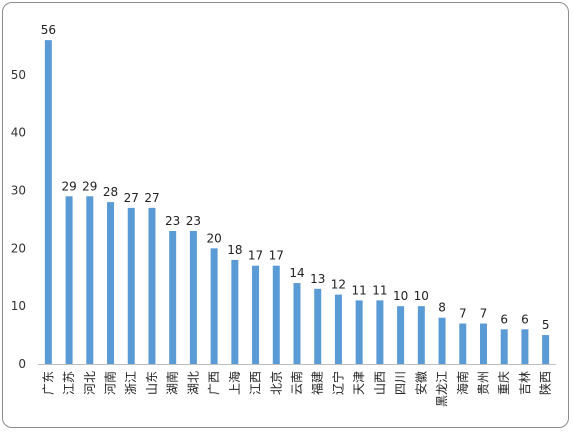 The width and height of the screenshot is (573, 432). Describe the element at coordinates (504, 383) in the screenshot. I see `category-label: 重庆` at that location.